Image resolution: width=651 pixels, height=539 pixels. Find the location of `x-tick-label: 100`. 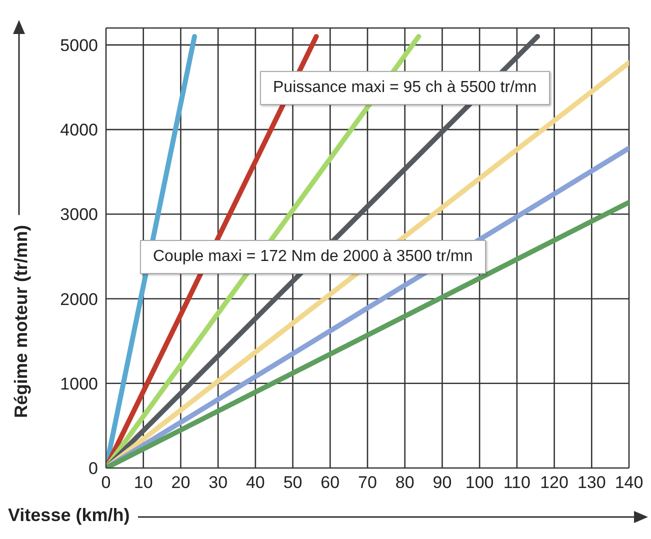

x-tick-label: 100 is located at coordinates (479, 482).